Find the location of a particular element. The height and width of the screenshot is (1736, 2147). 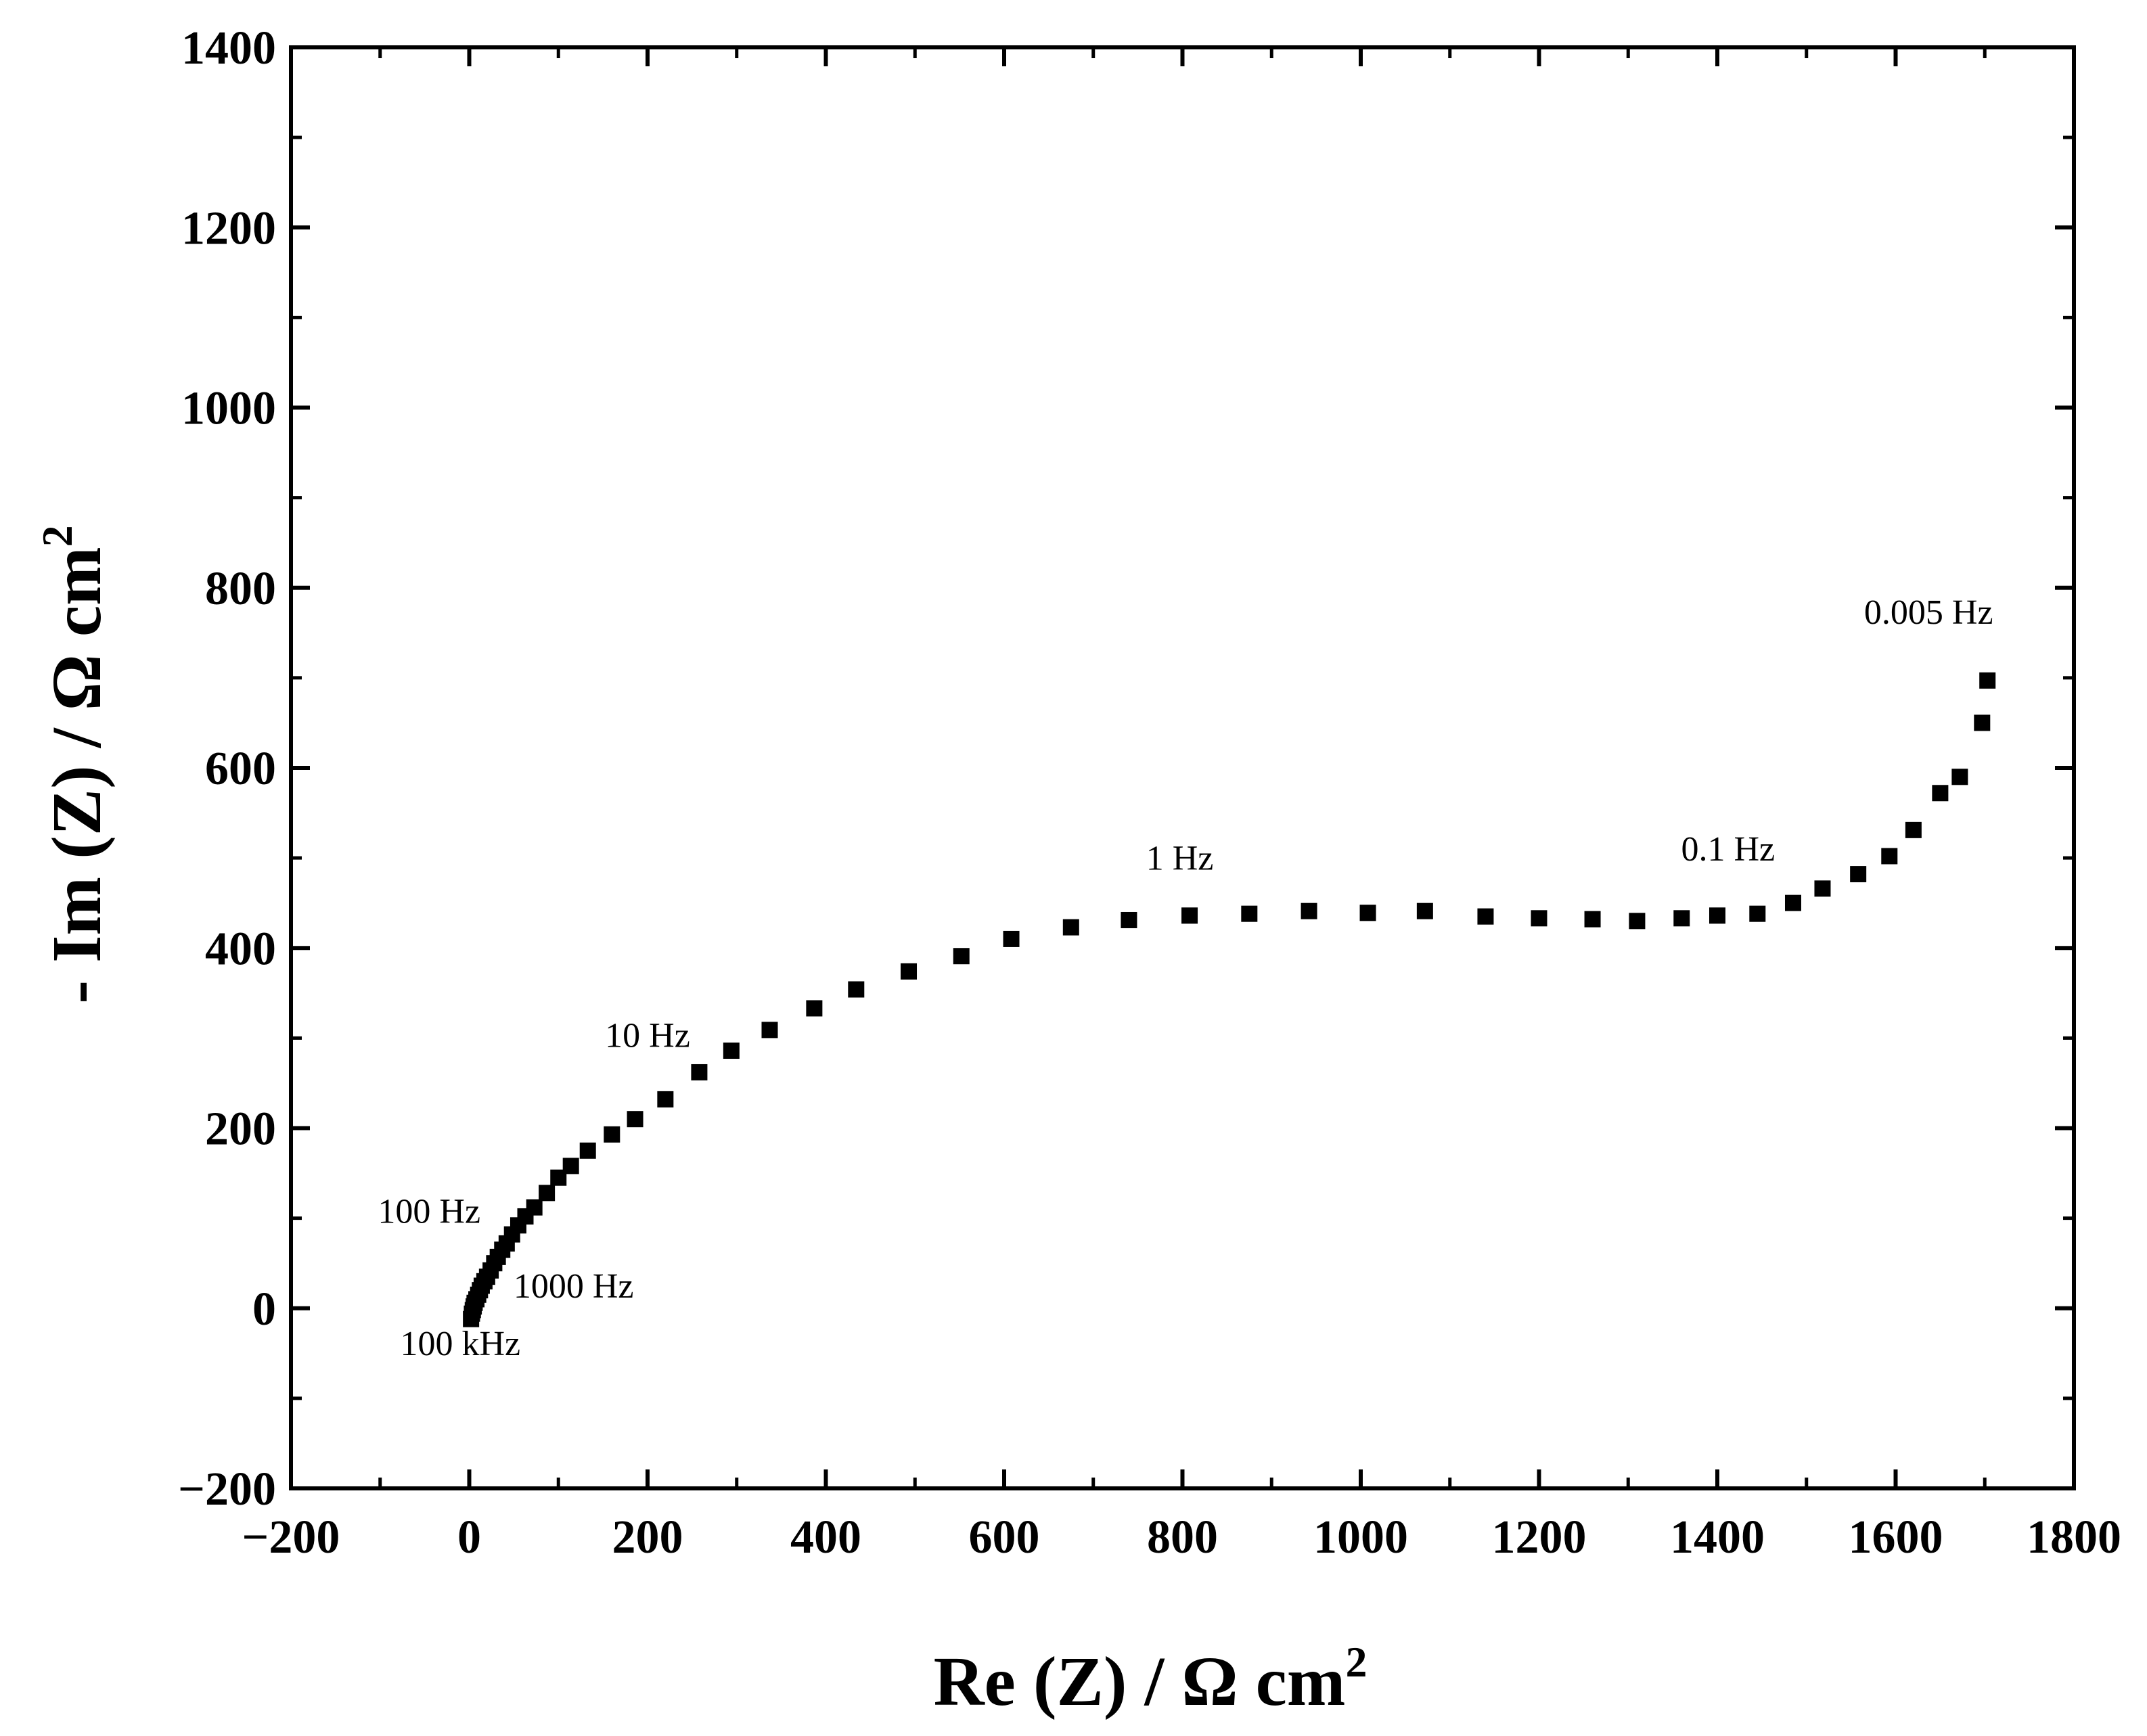

y-tick-label: 200 is located at coordinates (241, 1129).